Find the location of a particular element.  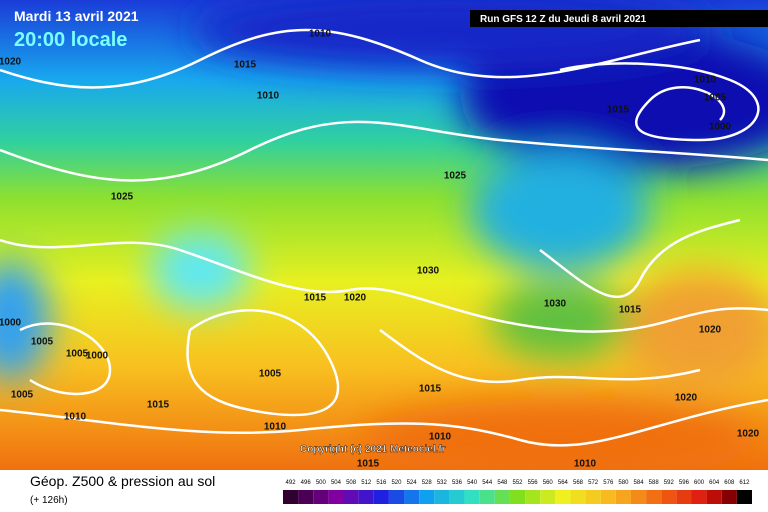

legend-value: 572 is located at coordinates (593, 483).